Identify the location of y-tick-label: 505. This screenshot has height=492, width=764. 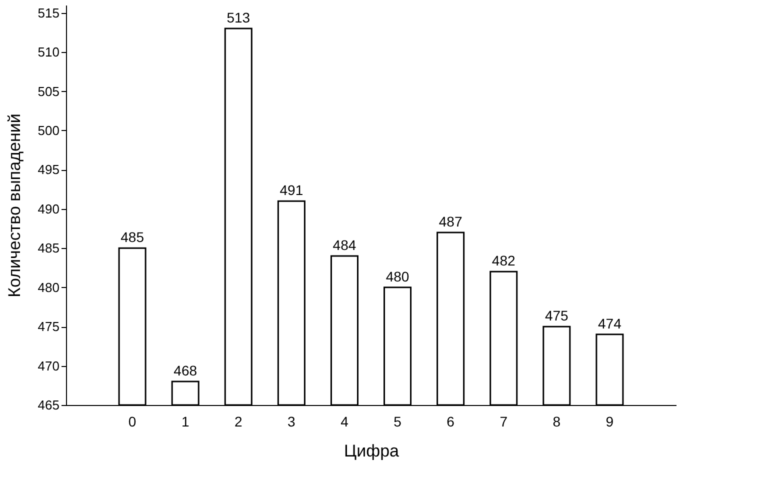
(49, 91).